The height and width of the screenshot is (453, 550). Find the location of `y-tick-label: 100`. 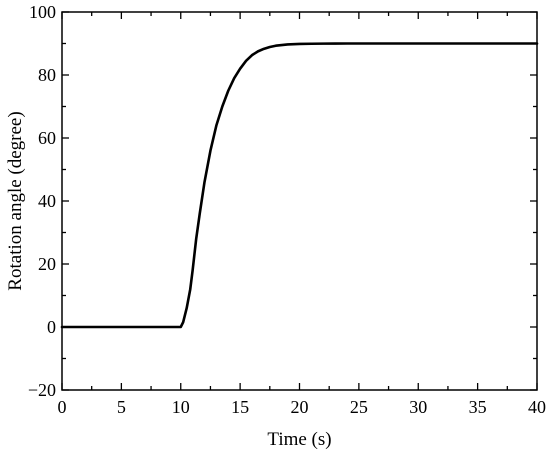

y-tick-label: 100 is located at coordinates (42, 12).